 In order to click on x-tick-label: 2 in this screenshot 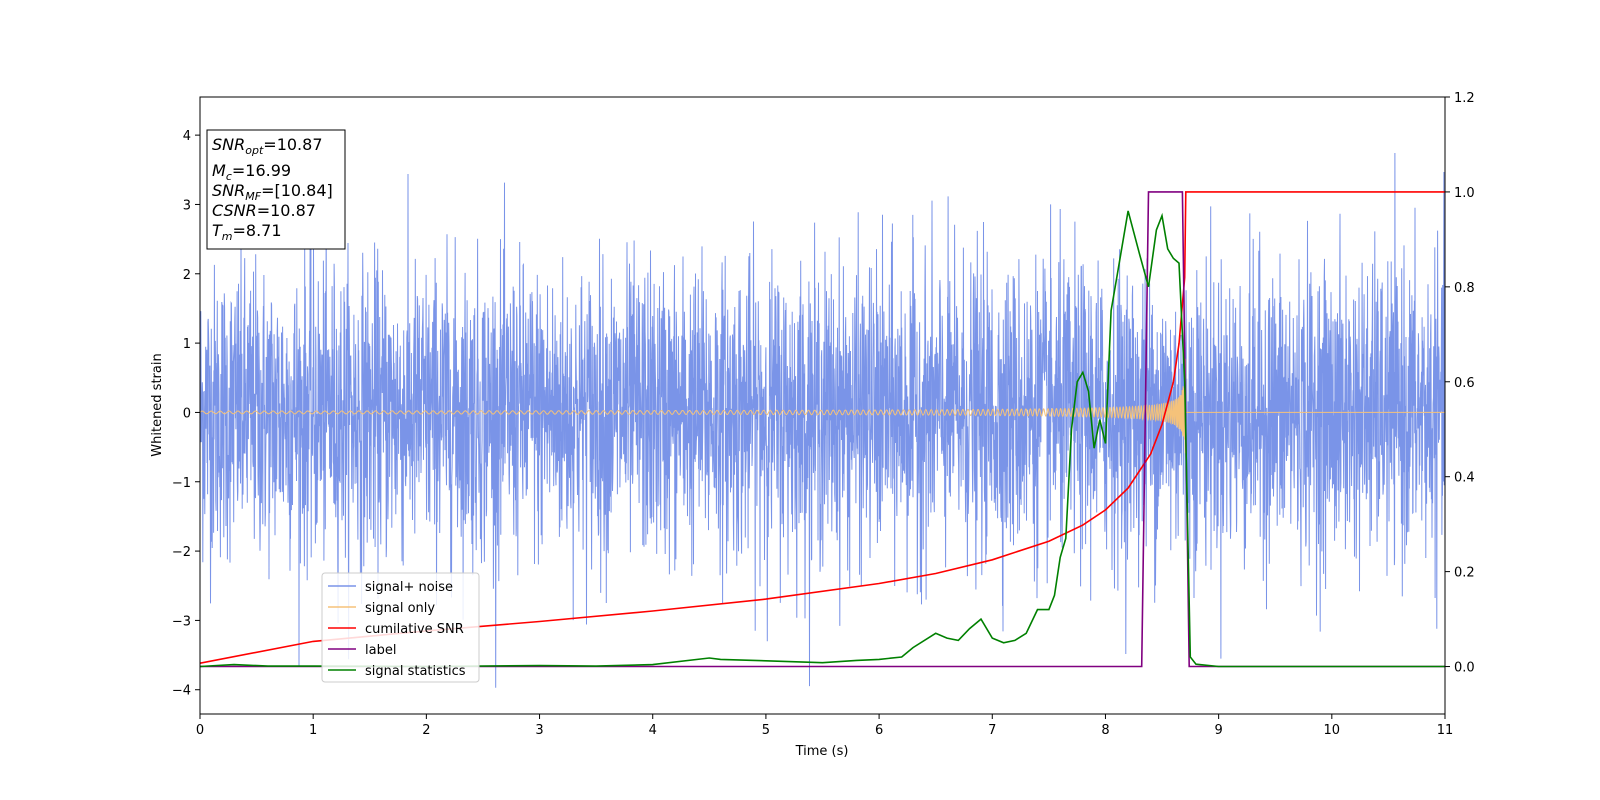, I will do `click(426, 730)`.